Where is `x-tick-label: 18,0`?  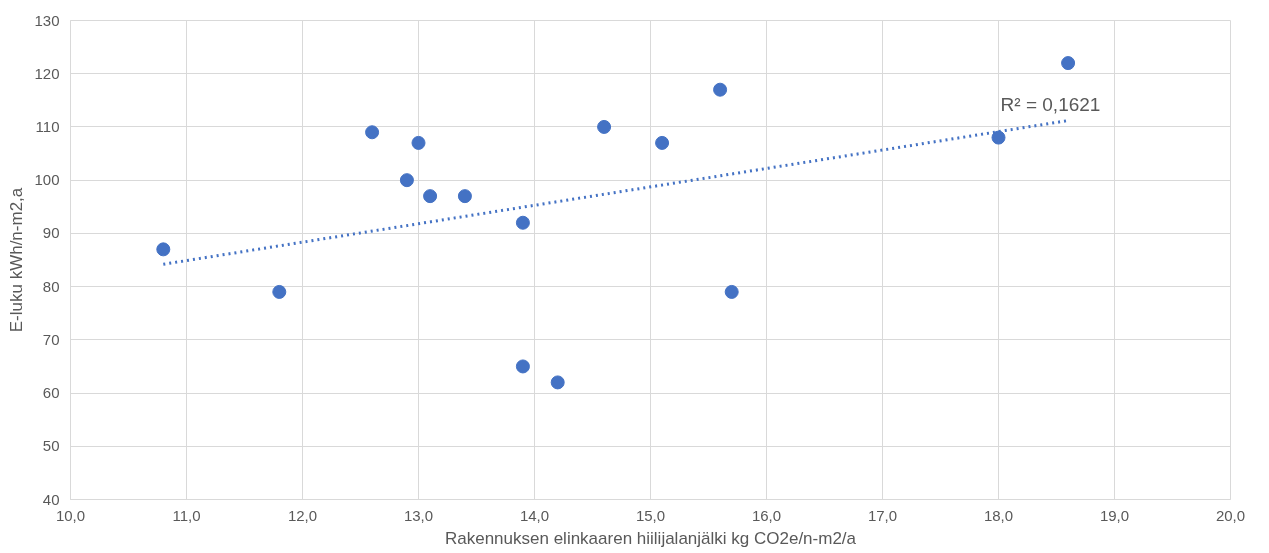 x-tick-label: 18,0 is located at coordinates (998, 515).